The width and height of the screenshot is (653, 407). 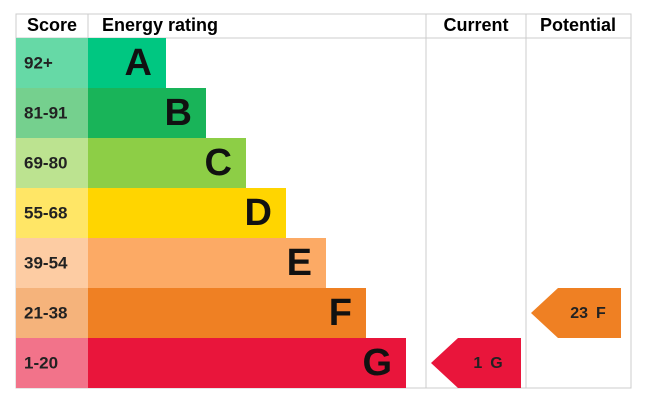 I want to click on header-score: Score, so click(x=52, y=25).